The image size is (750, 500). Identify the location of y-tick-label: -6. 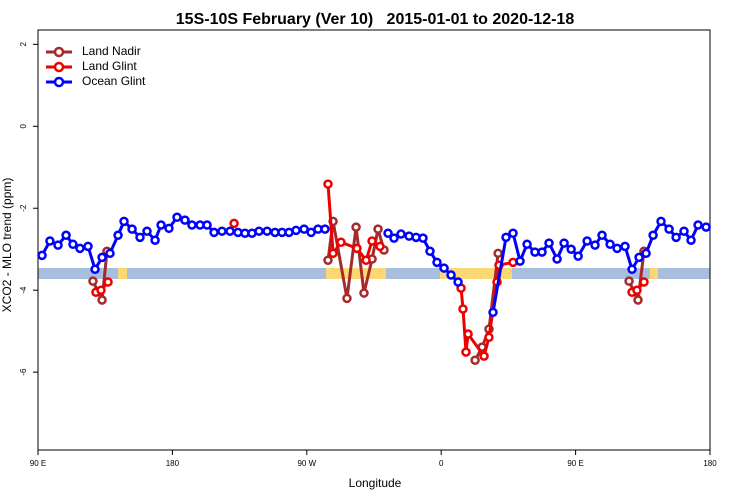
(23, 372).